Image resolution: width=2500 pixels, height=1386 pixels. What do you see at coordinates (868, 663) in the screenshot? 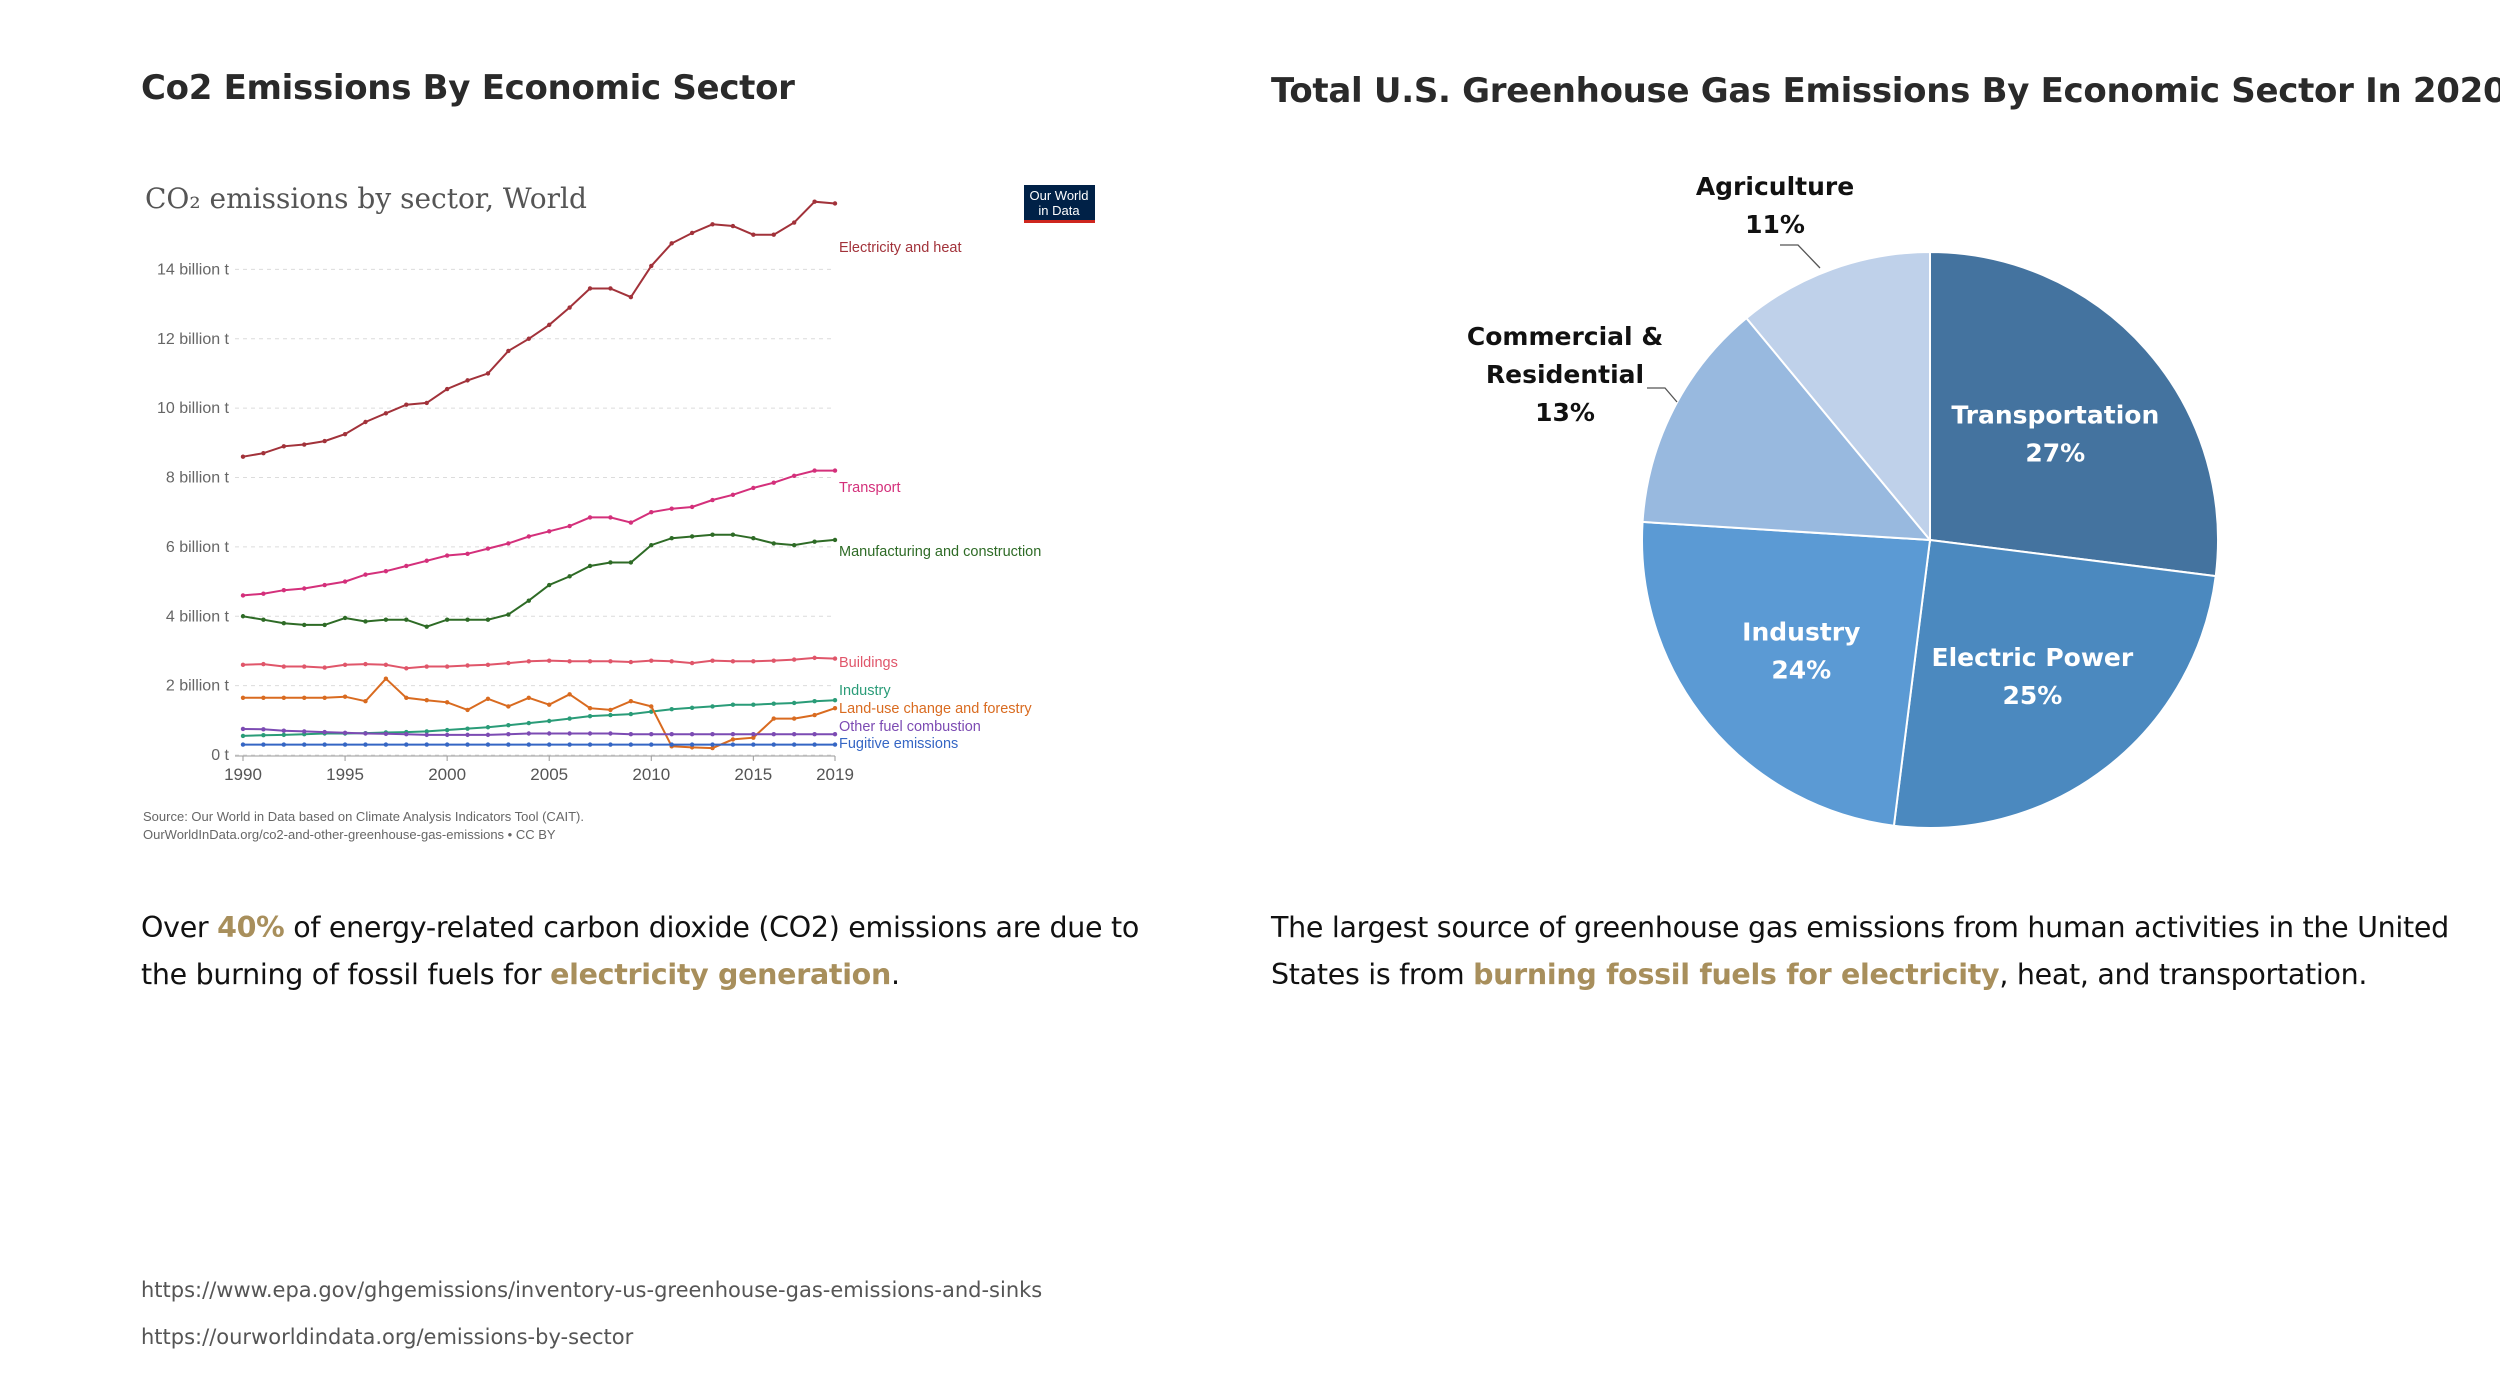
I see `series-label-buildings: Buildings` at bounding box center [868, 663].